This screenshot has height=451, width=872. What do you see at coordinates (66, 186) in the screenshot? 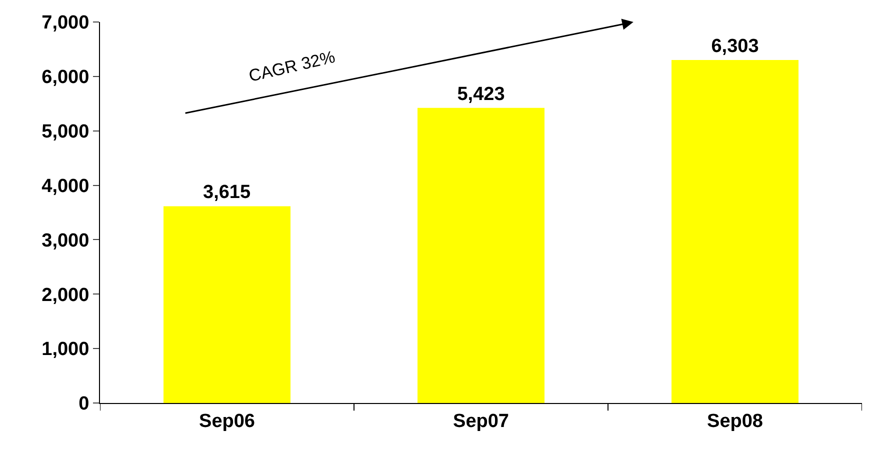
I see `y-tick-label: 4,000` at bounding box center [66, 186].